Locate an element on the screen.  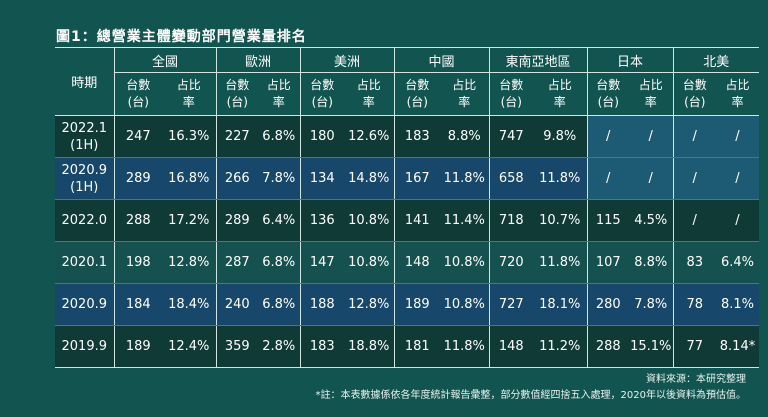
value-cell: 11.4% is located at coordinates (464, 220).